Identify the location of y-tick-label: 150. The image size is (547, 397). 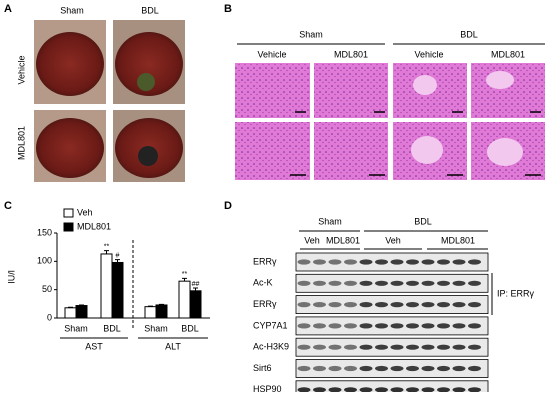
(44, 232).